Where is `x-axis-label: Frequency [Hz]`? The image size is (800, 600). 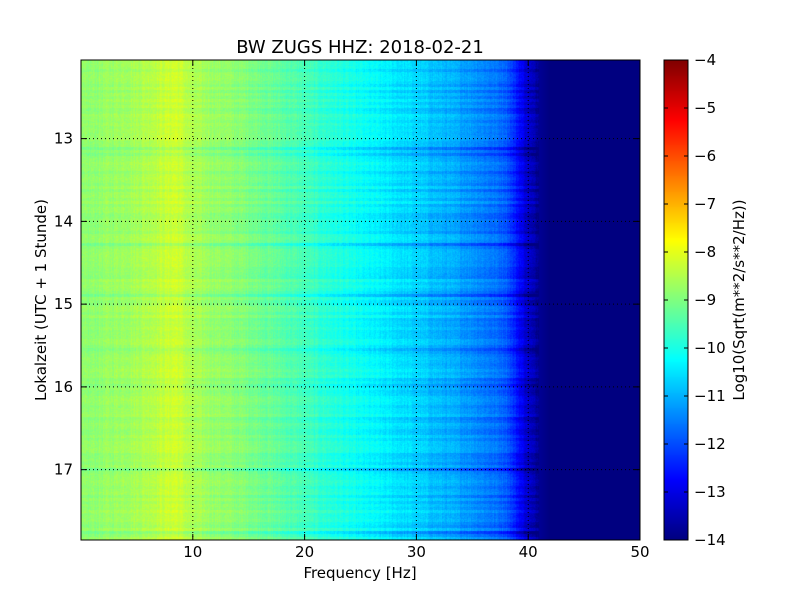 x-axis-label: Frequency [Hz] is located at coordinates (359, 573).